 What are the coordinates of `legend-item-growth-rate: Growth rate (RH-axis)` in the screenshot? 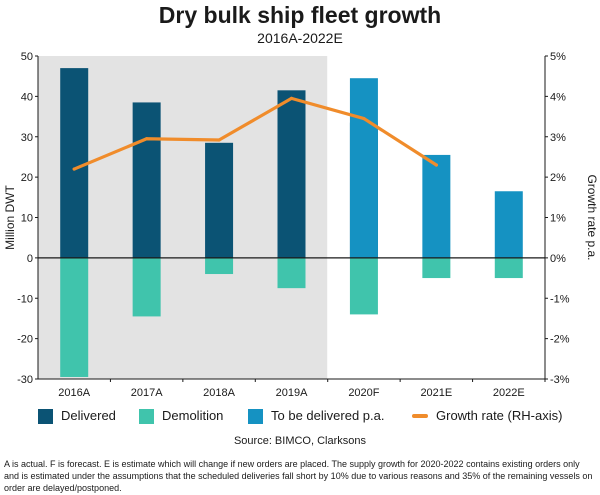 It's located at (487, 416).